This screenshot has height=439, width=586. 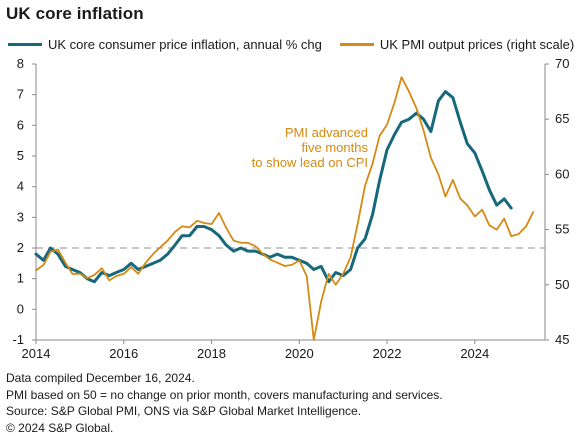 What do you see at coordinates (310, 162) in the screenshot?
I see `annotation-text-line: to show lead on CPI` at bounding box center [310, 162].